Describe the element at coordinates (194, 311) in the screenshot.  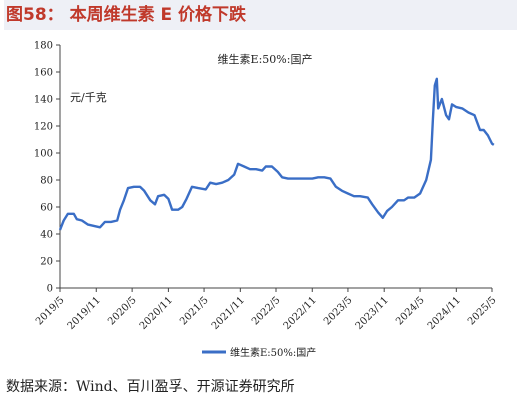
I see `x-tick-label: 2021/5` at that location.